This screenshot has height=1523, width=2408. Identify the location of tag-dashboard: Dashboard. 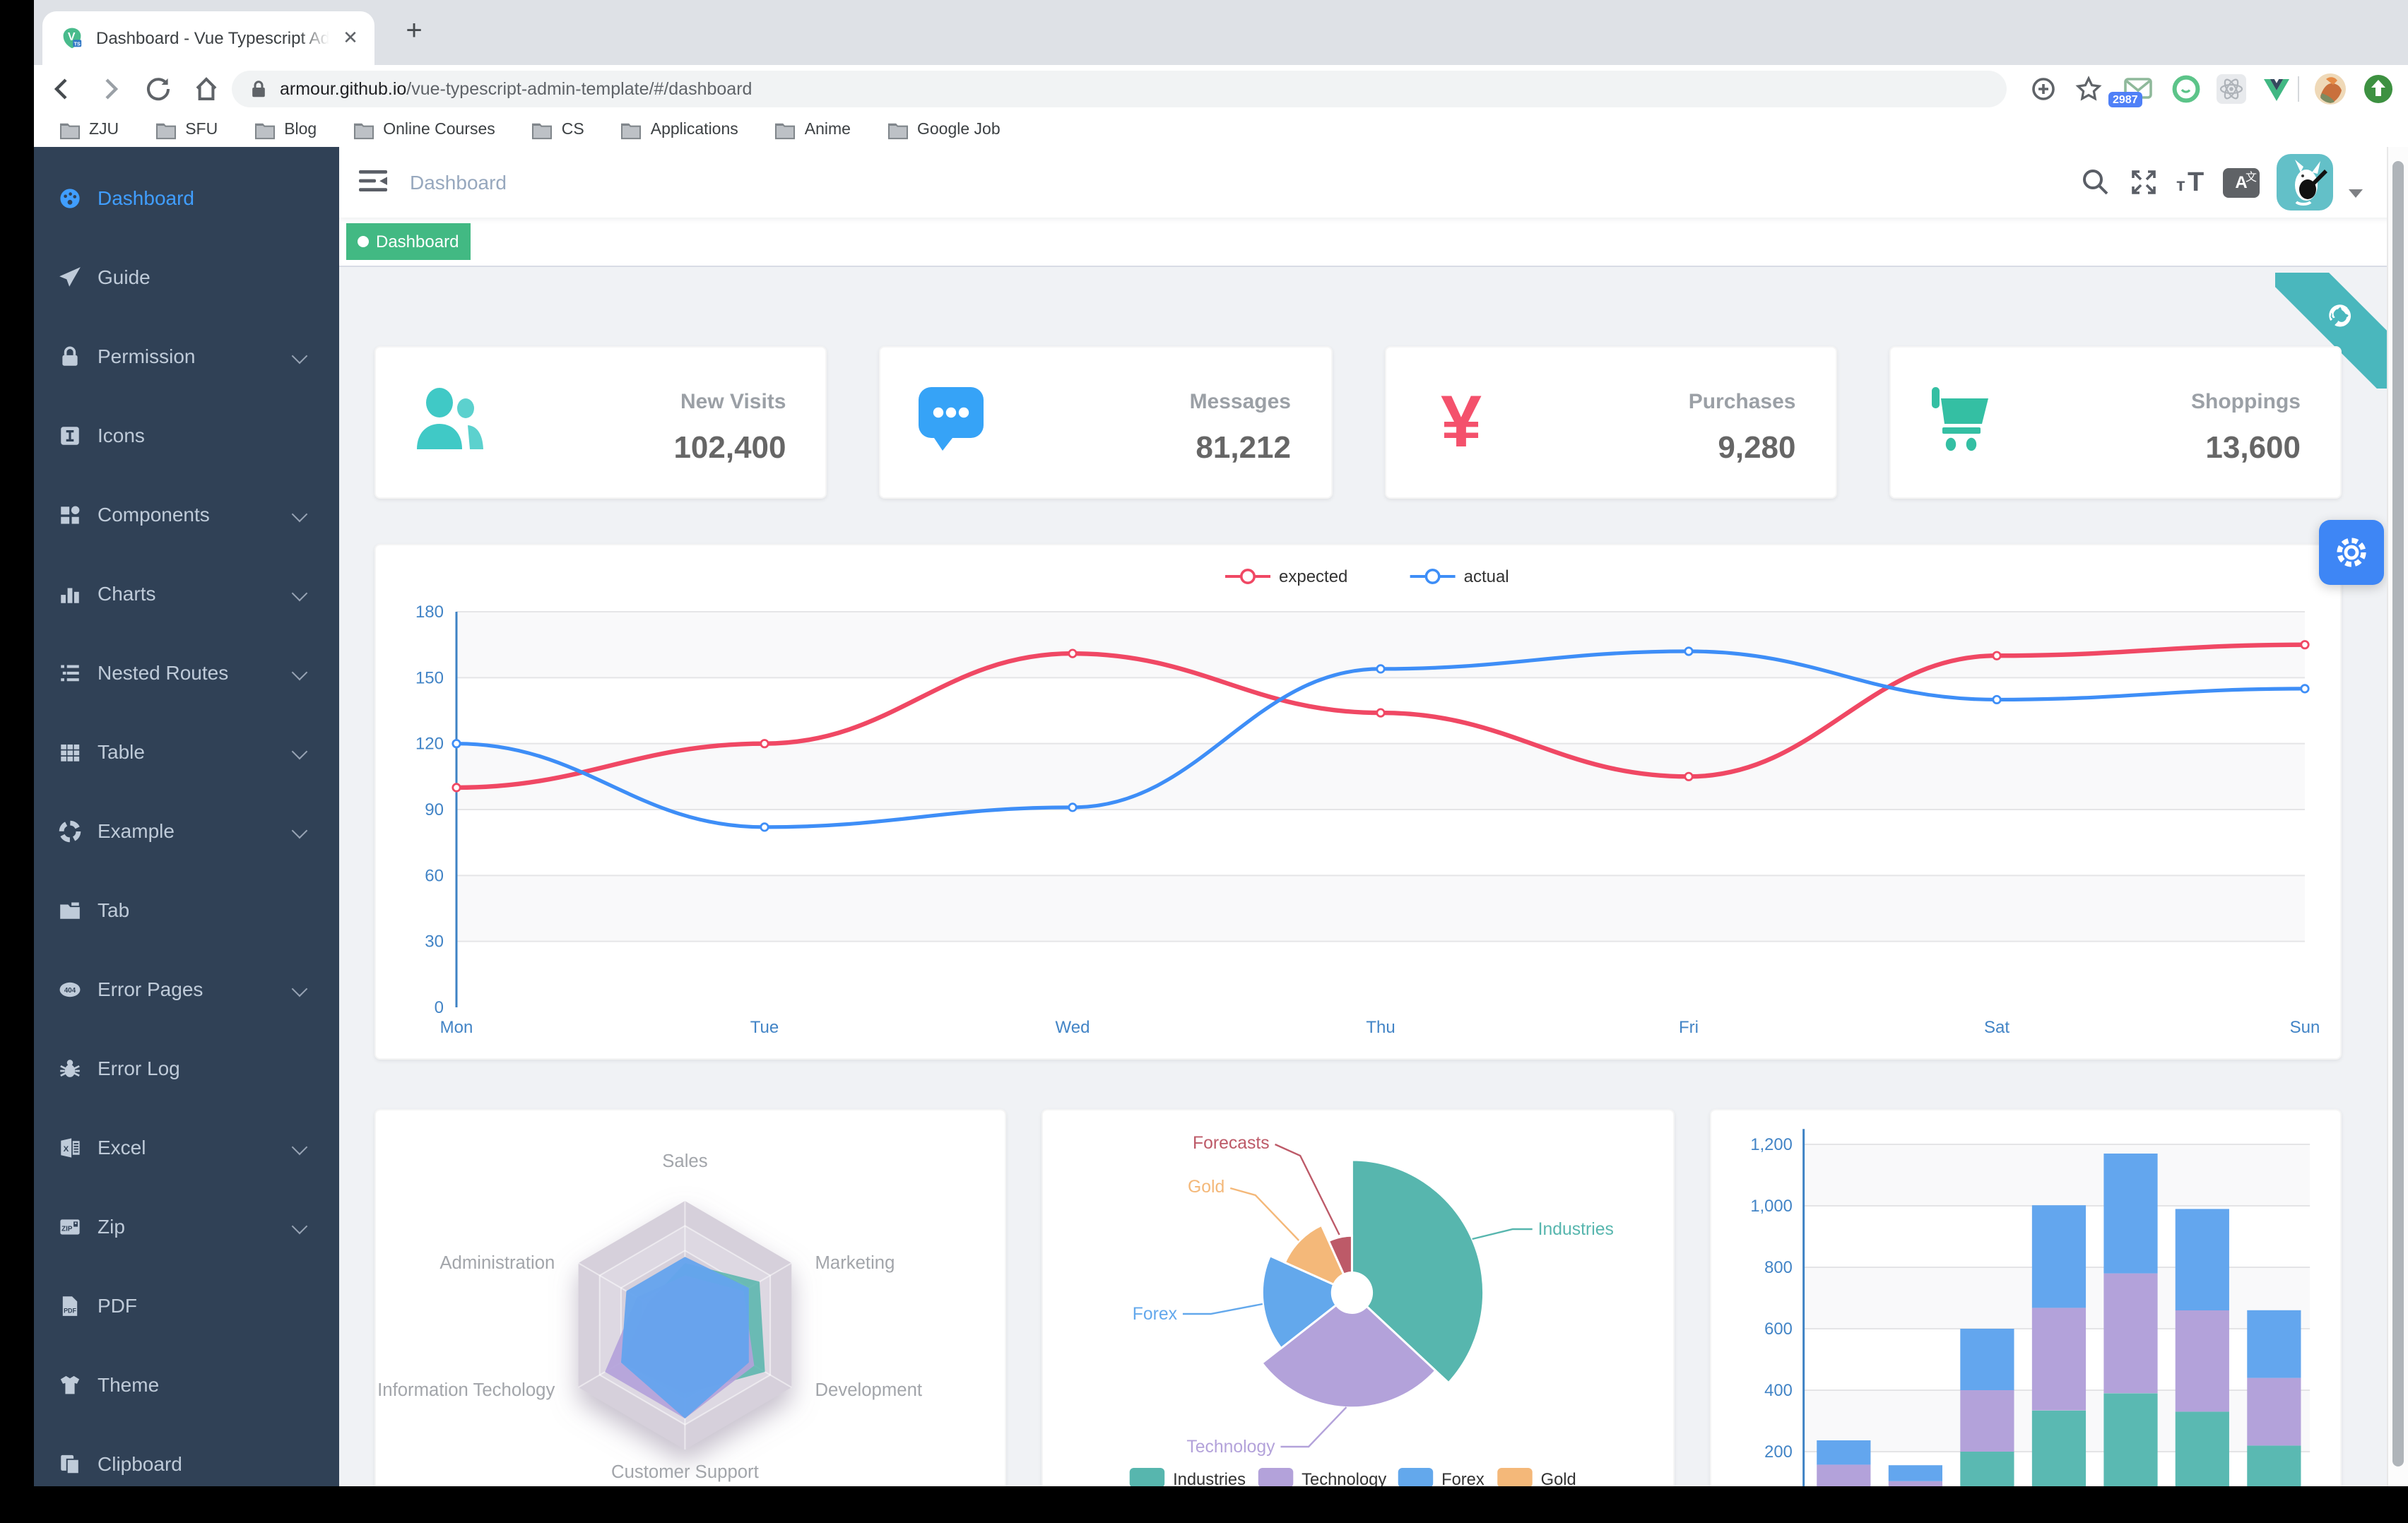
(408, 241).